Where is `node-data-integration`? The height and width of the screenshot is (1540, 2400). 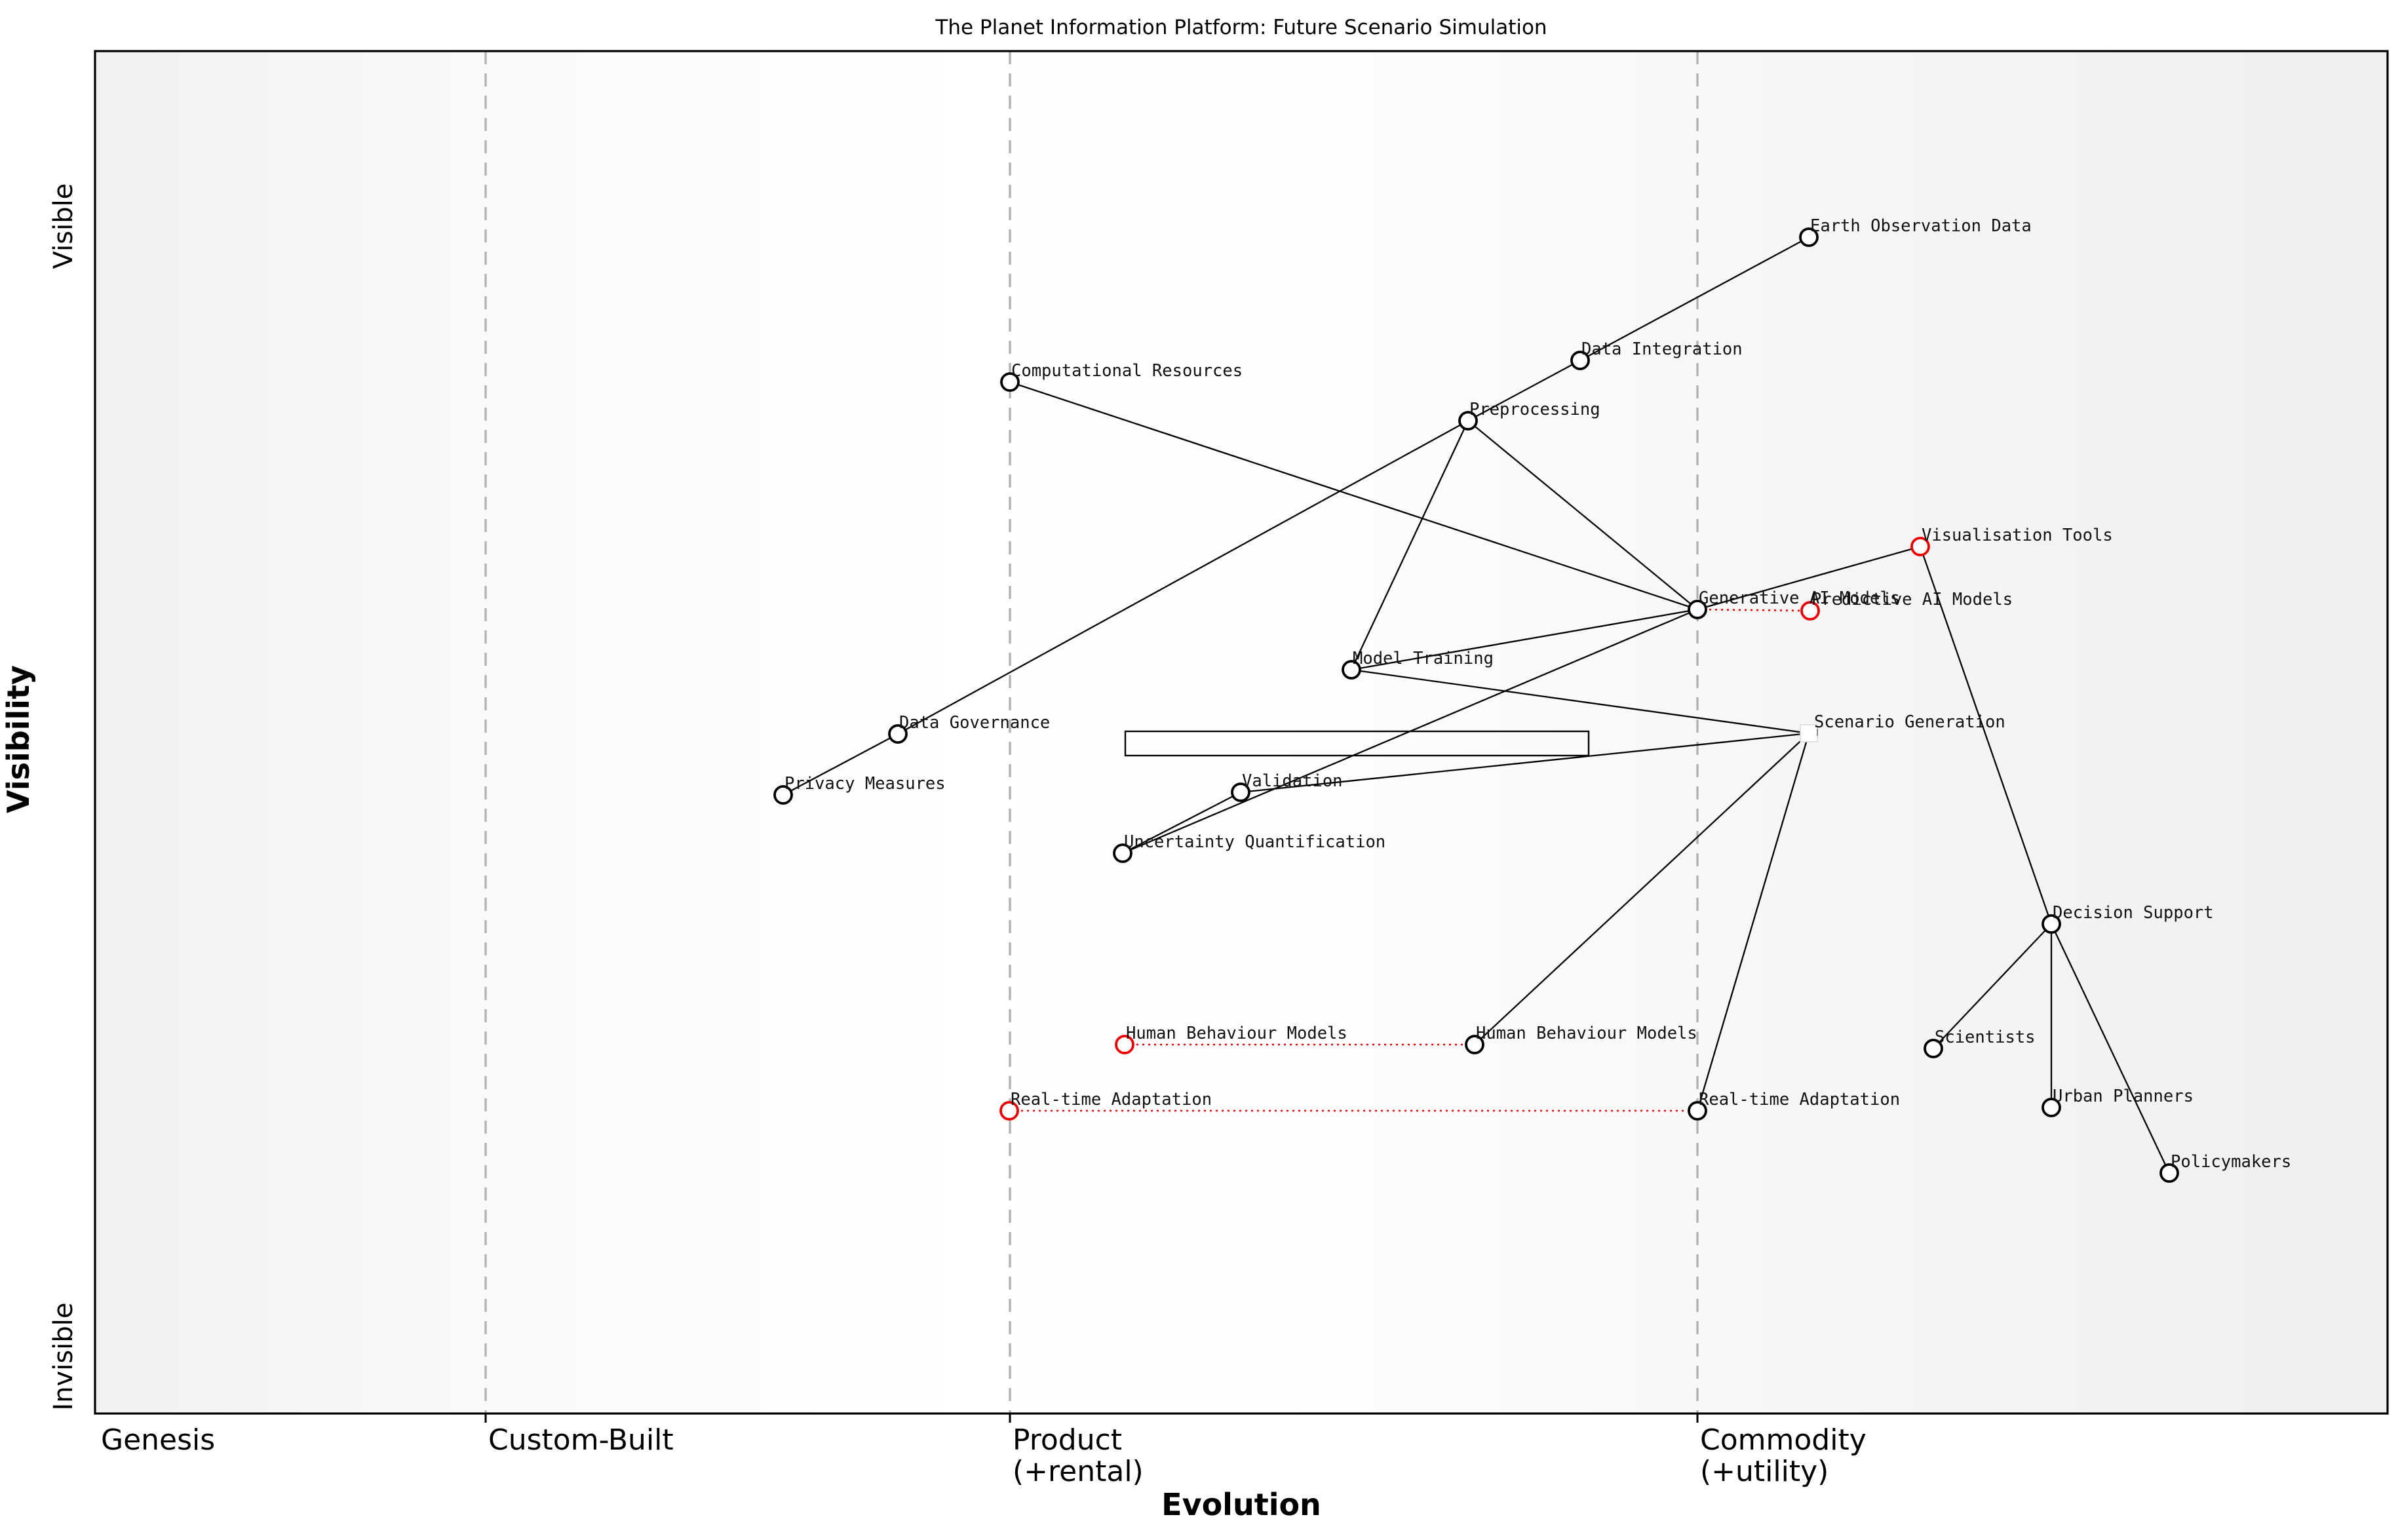
node-data-integration is located at coordinates (1580, 360).